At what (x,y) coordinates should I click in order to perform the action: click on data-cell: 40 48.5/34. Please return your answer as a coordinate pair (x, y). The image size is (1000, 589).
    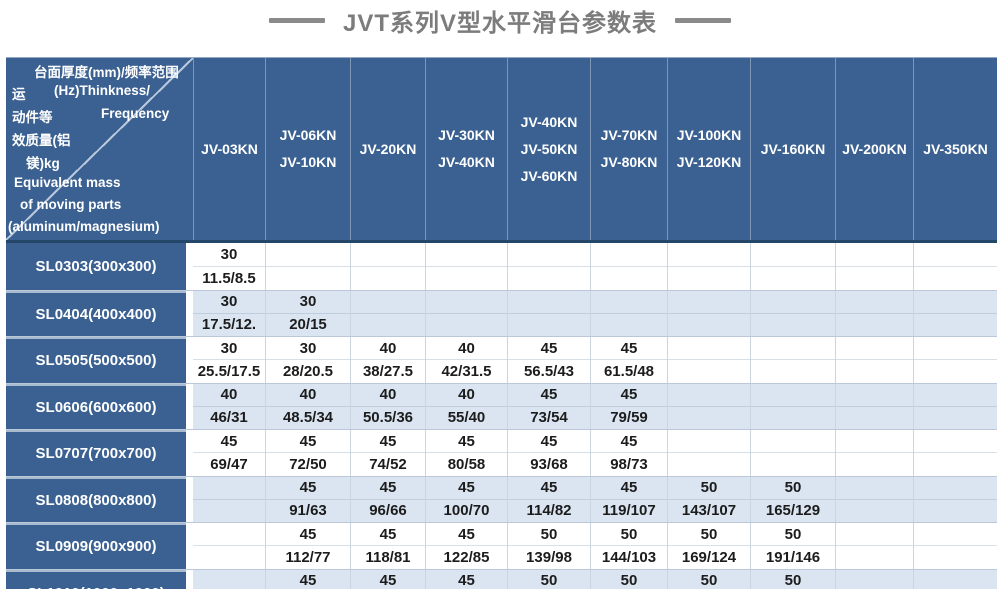
    Looking at the image, I should click on (307, 406).